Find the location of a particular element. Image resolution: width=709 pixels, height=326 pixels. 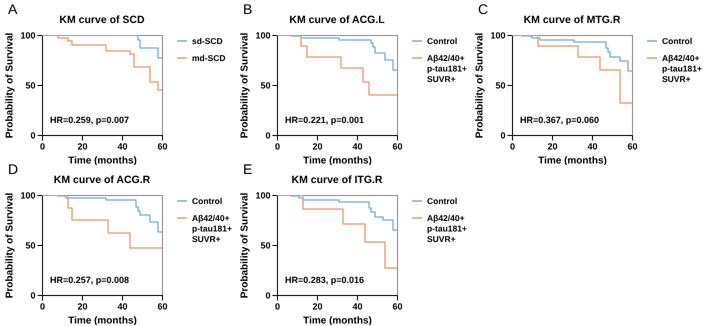

chart-title: KM curve of SCD is located at coordinates (102, 20).